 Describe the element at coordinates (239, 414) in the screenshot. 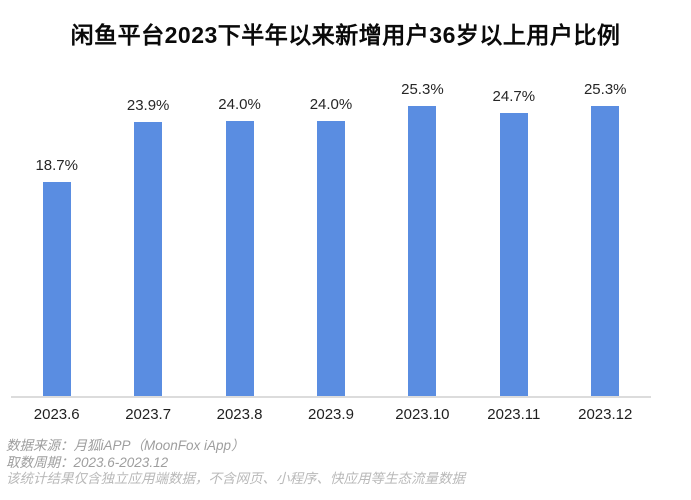

I see `x-axis-label: 2023.8` at that location.